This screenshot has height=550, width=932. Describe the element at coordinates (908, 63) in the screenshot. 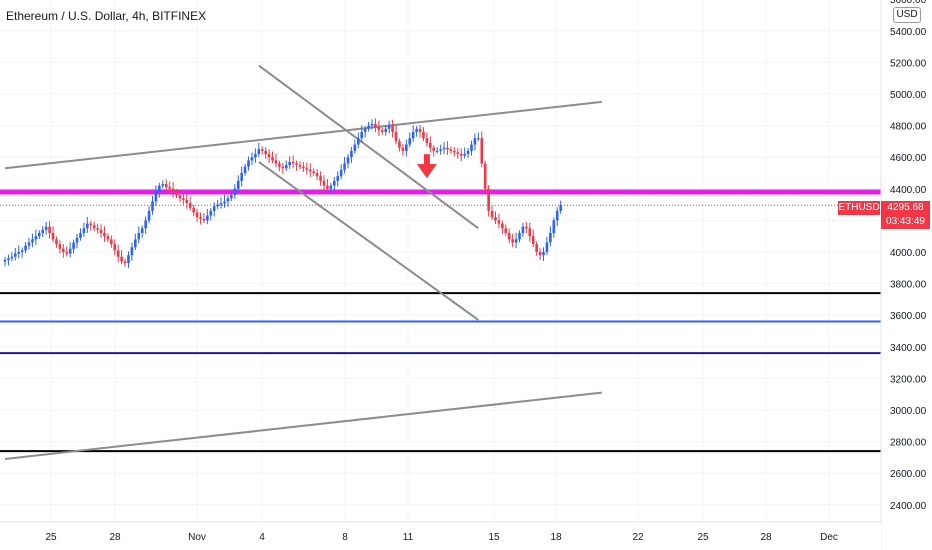

I see `price-tick-label: 5200.00` at that location.